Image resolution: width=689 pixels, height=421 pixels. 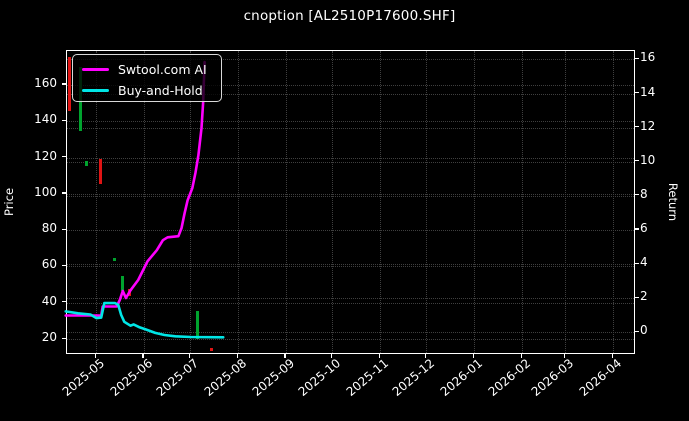 What do you see at coordinates (648, 159) in the screenshot?
I see `return-tick-label: 10` at bounding box center [648, 159].